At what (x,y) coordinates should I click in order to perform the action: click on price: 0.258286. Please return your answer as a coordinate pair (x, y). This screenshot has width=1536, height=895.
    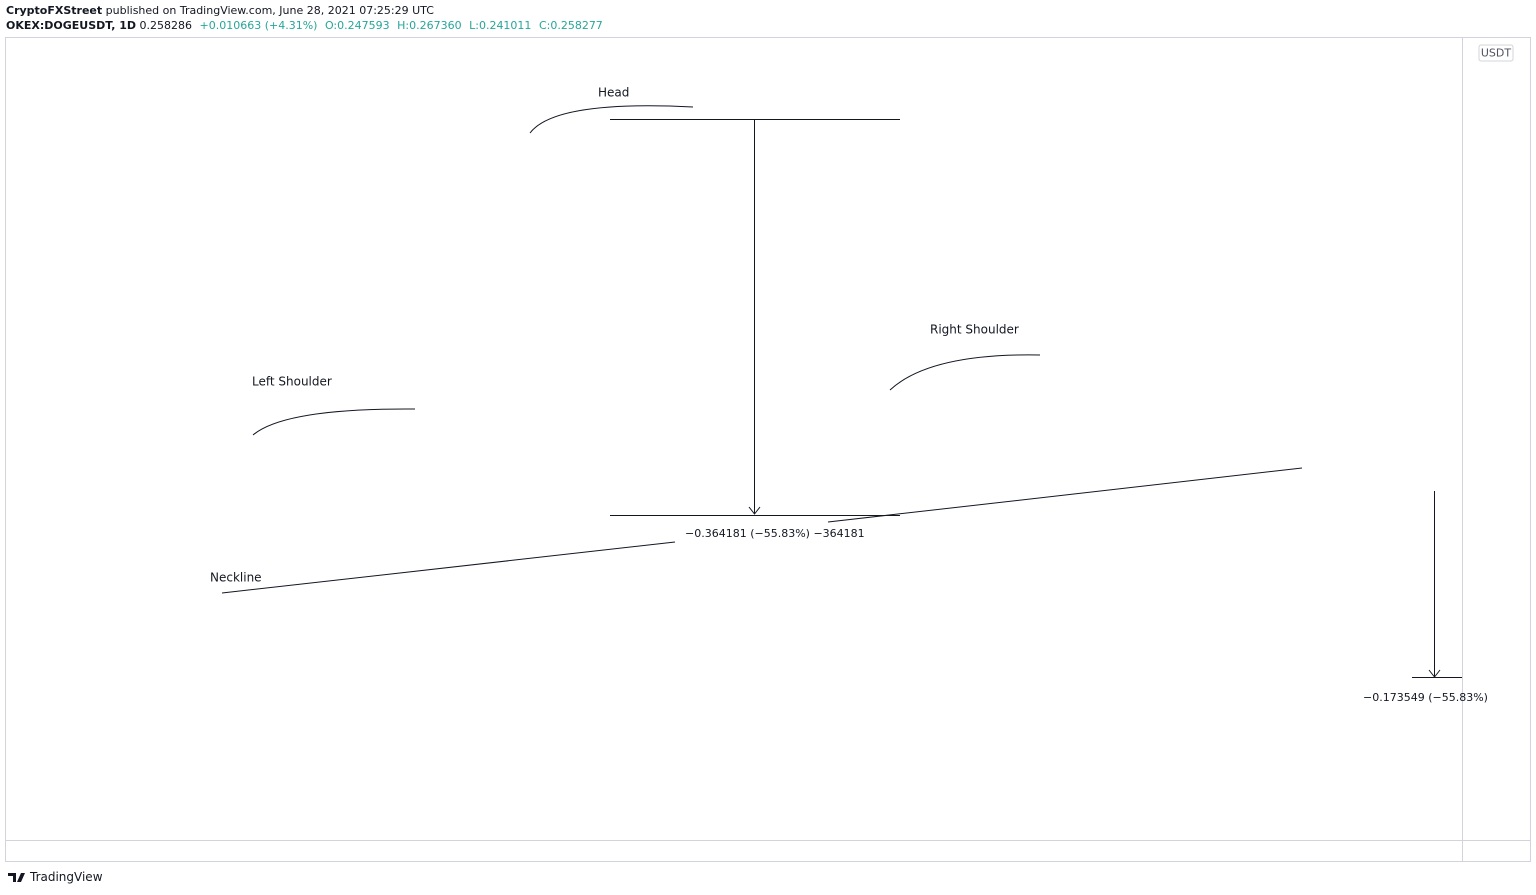
    Looking at the image, I should click on (166, 25).